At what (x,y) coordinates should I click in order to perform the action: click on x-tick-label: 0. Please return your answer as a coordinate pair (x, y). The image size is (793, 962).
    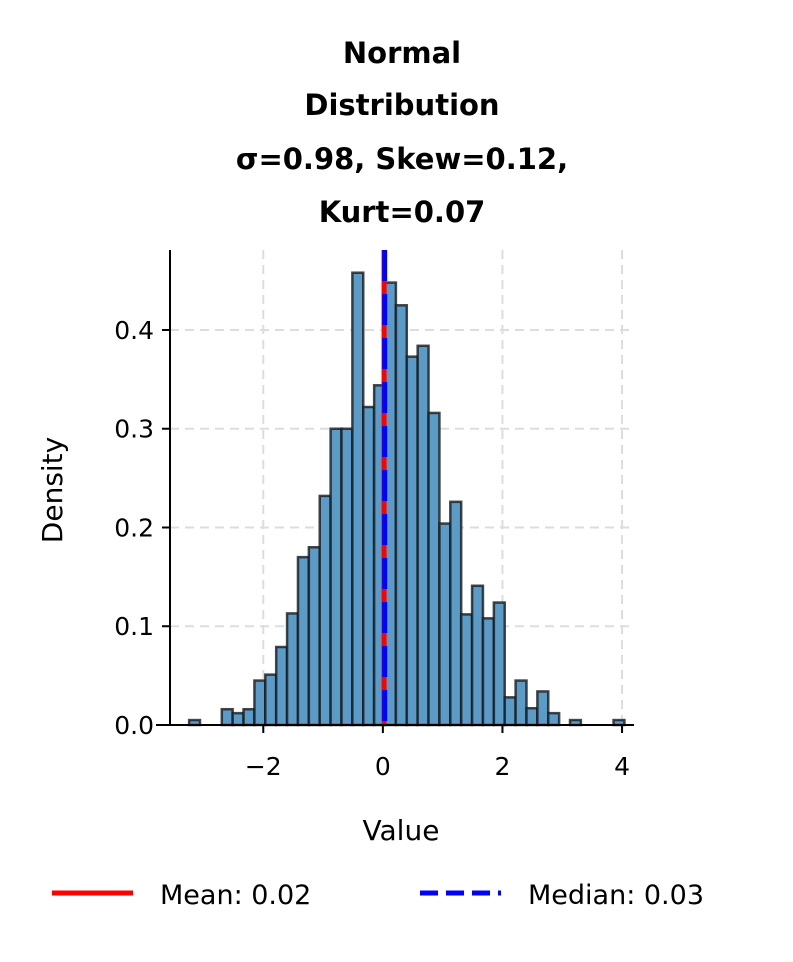
    Looking at the image, I should click on (383, 766).